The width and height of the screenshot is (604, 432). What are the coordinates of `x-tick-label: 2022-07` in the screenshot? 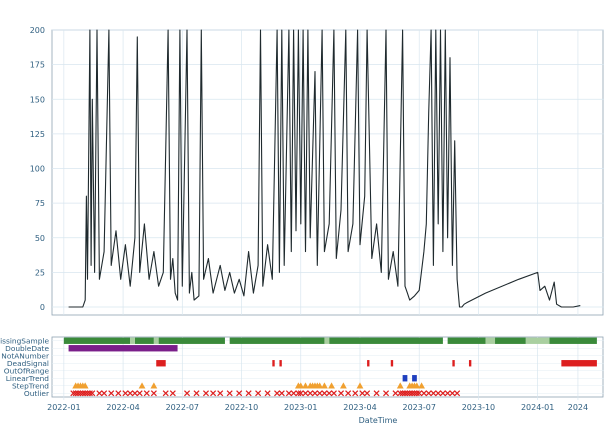 It's located at (182, 407).